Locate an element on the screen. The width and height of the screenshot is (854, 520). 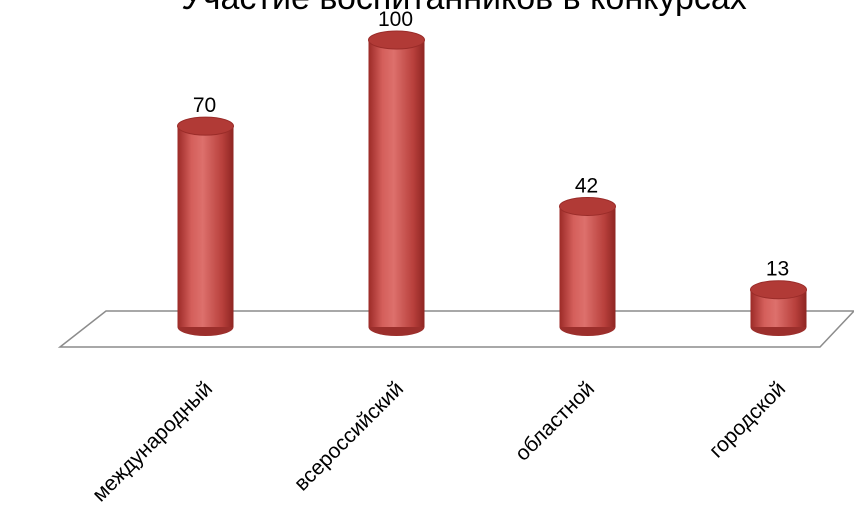
data-label: 70 is located at coordinates (204, 105).